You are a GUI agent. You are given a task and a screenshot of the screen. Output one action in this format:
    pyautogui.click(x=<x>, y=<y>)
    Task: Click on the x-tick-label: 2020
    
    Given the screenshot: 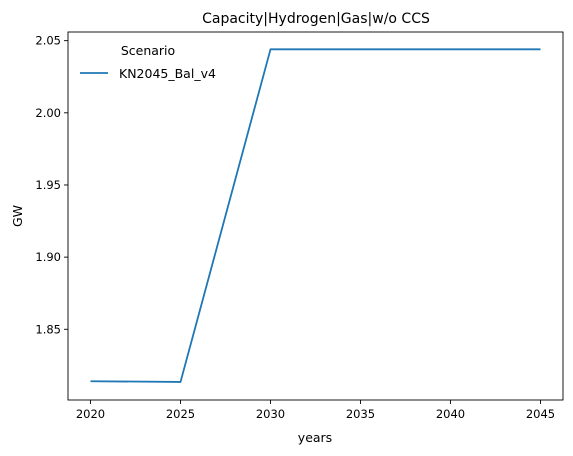 What is the action you would take?
    pyautogui.click(x=90, y=414)
    